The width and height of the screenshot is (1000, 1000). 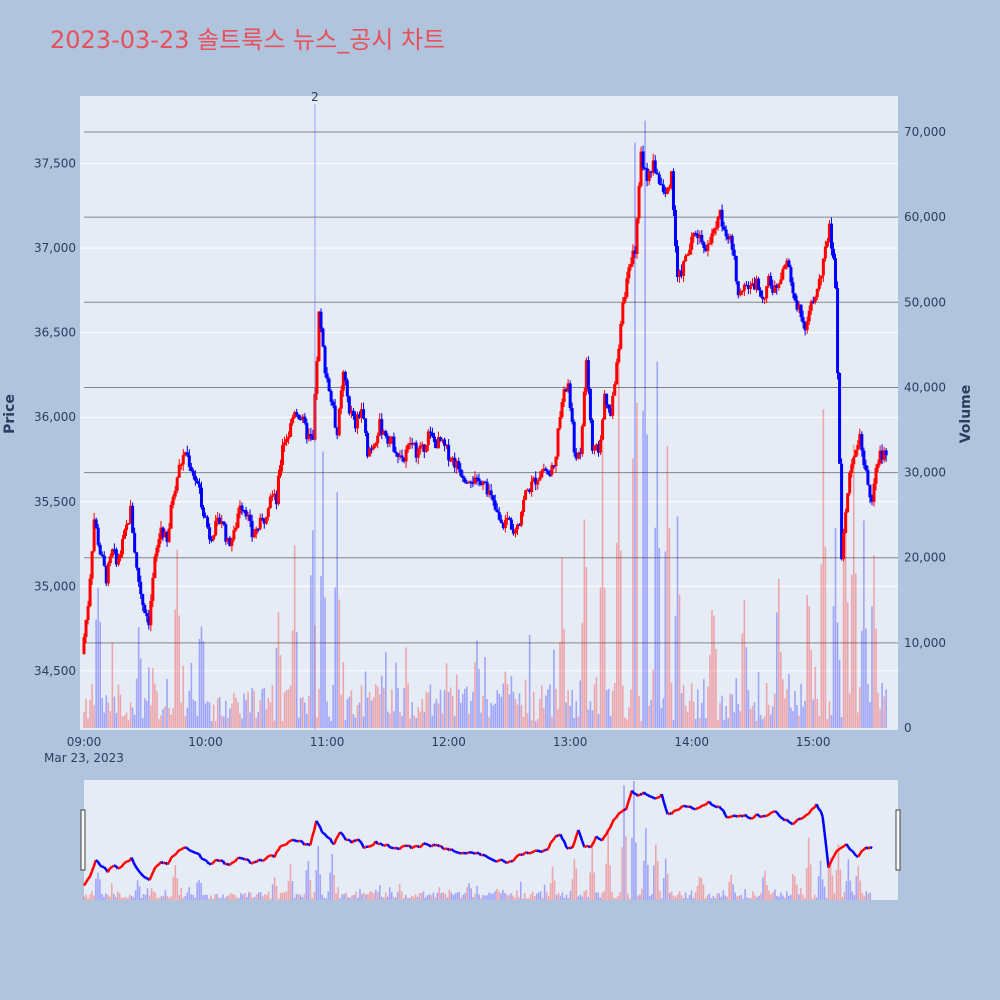 What do you see at coordinates (83, 840) in the screenshot?
I see `range-slider-left-handle` at bounding box center [83, 840].